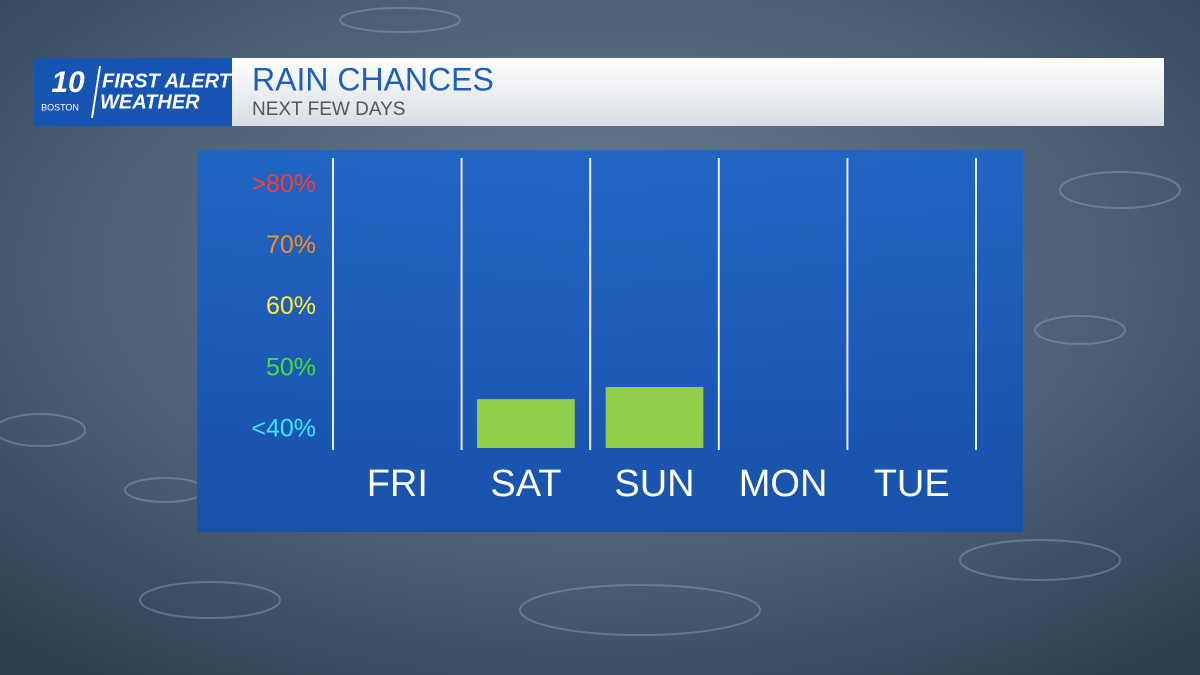 The height and width of the screenshot is (675, 1200). I want to click on logo-box, so click(133, 92).